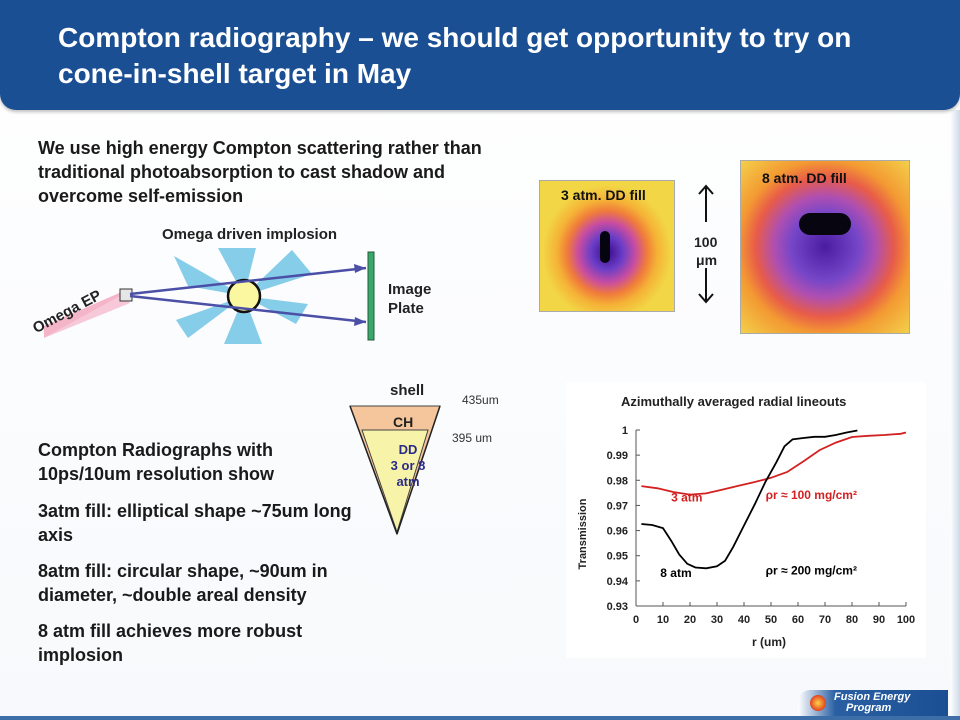 The width and height of the screenshot is (960, 720). I want to click on shell-target-diagram, so click(395, 470).